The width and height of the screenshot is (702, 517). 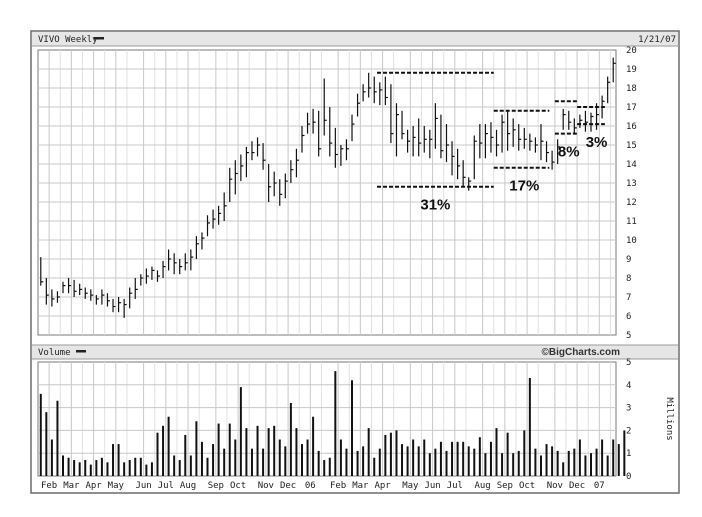 What do you see at coordinates (631, 222) in the screenshot?
I see `price-y-tick-label: 11` at bounding box center [631, 222].